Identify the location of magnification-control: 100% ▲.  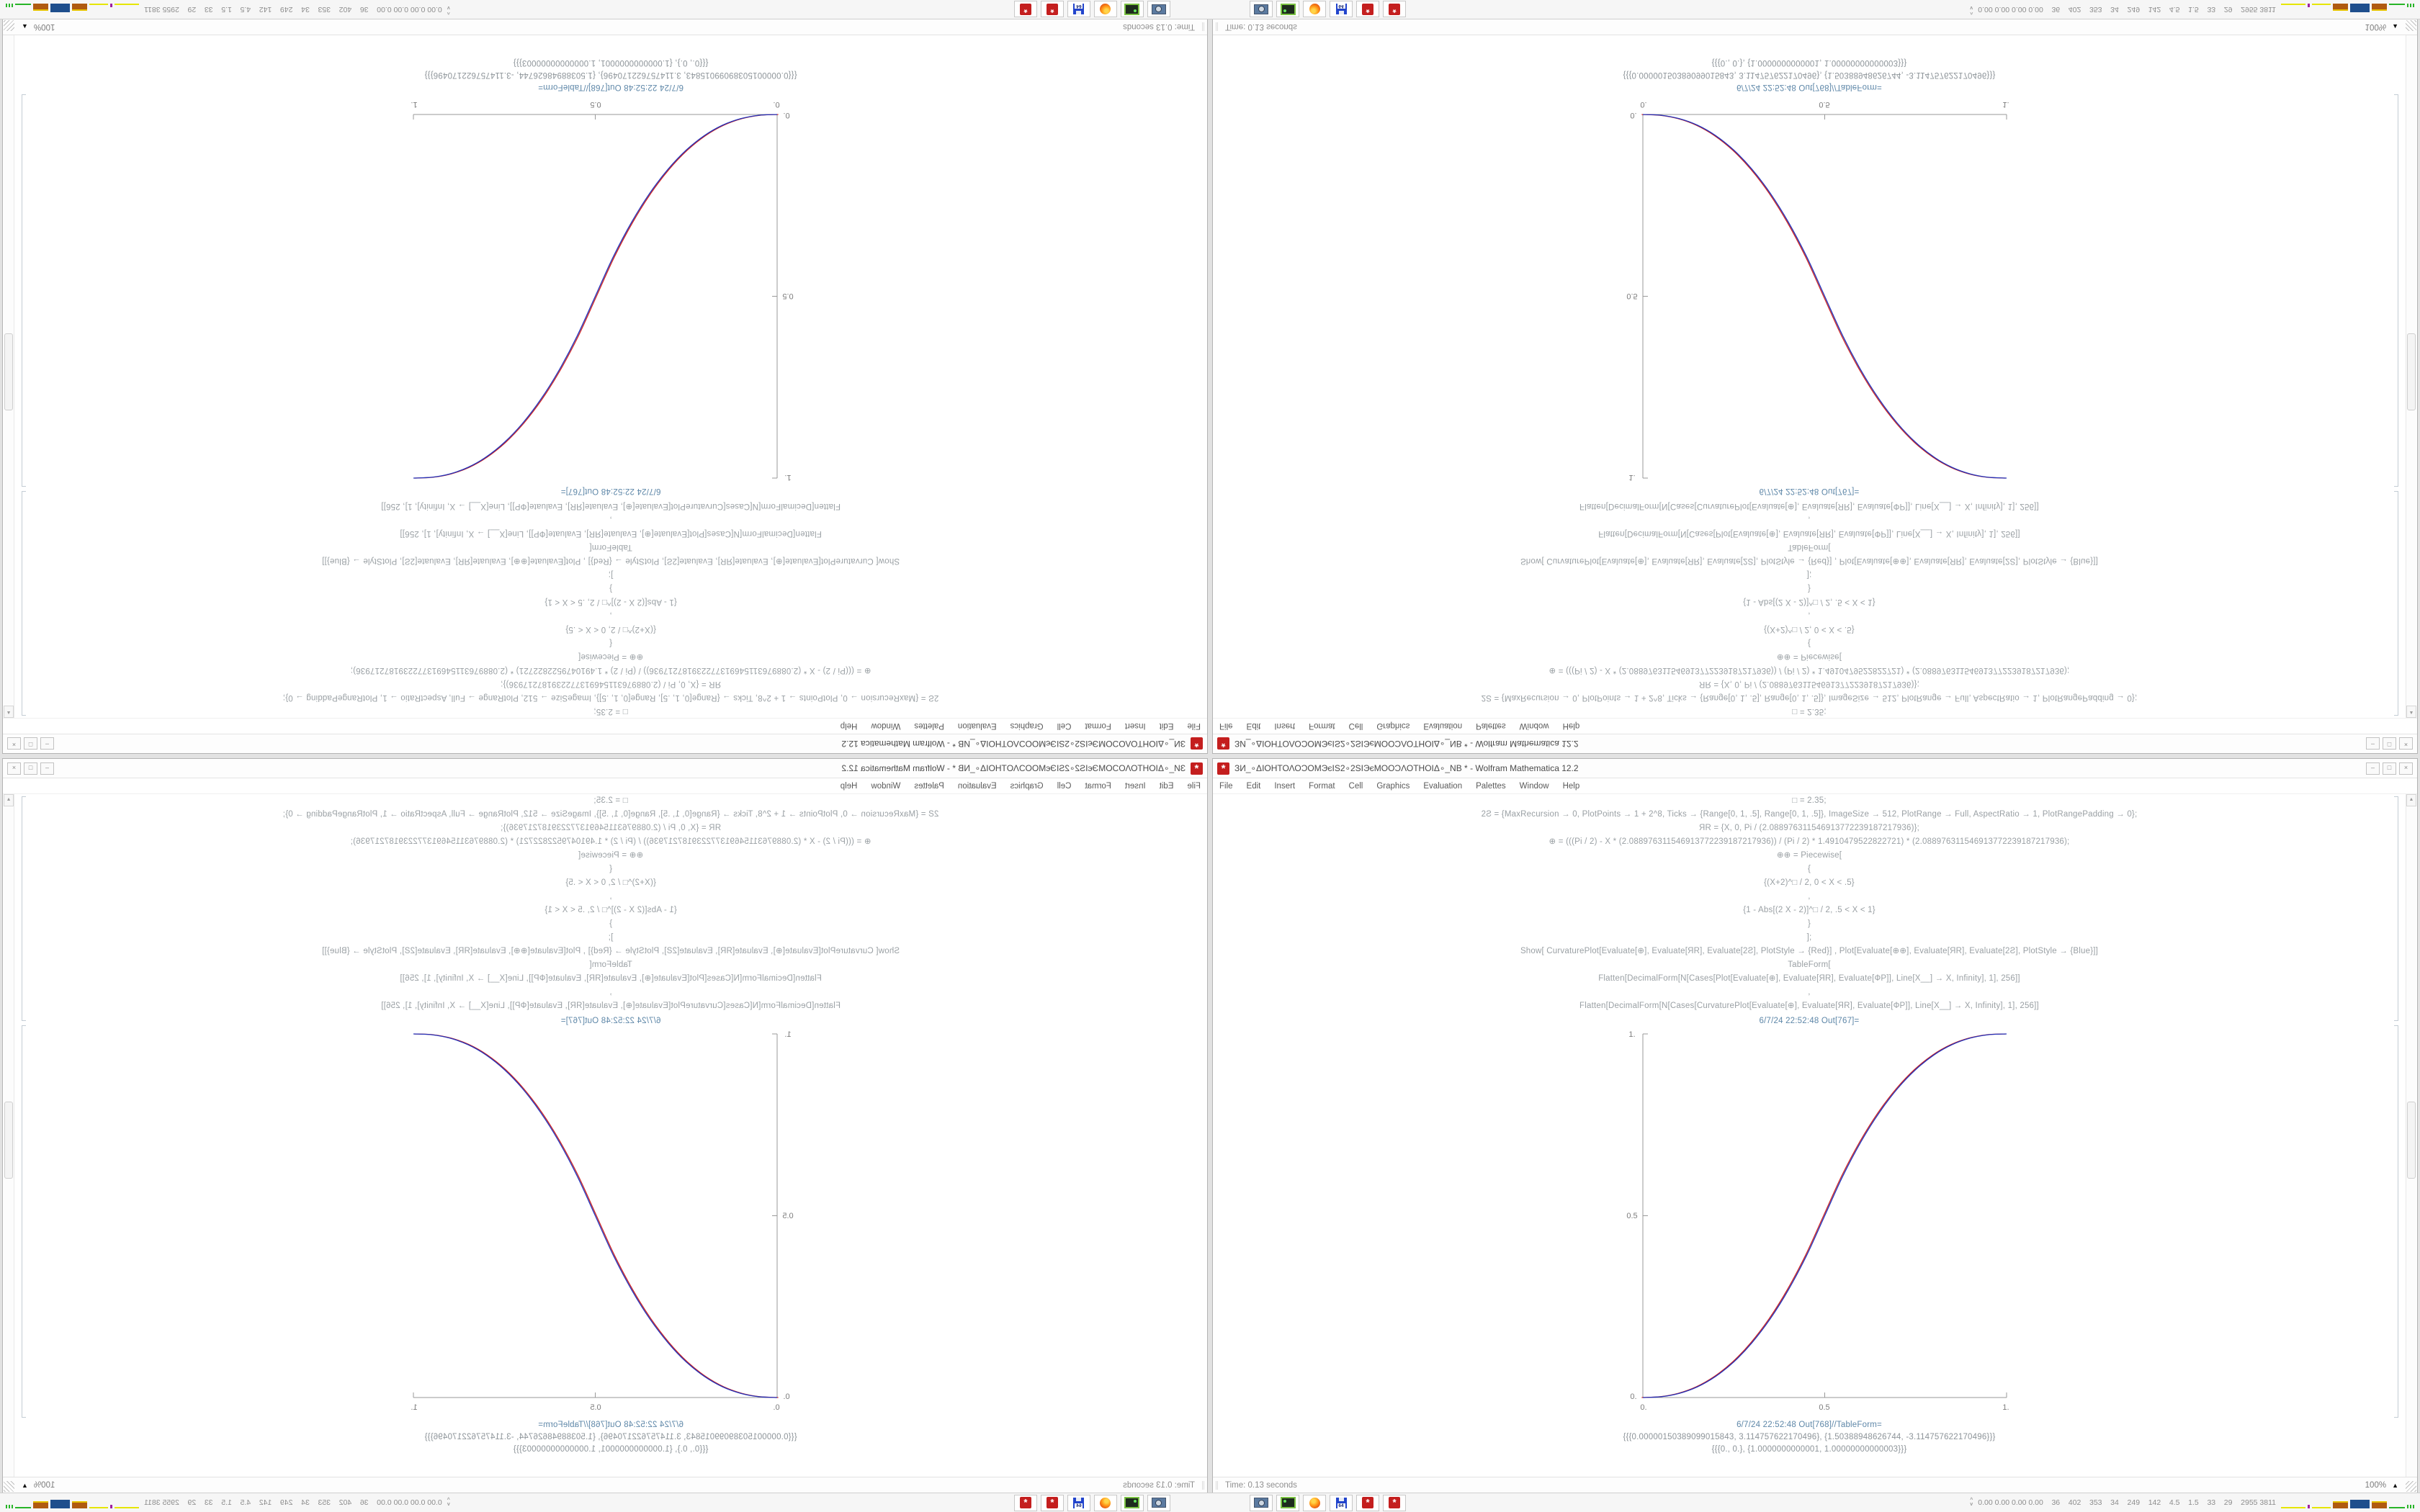
(2391, 1485).